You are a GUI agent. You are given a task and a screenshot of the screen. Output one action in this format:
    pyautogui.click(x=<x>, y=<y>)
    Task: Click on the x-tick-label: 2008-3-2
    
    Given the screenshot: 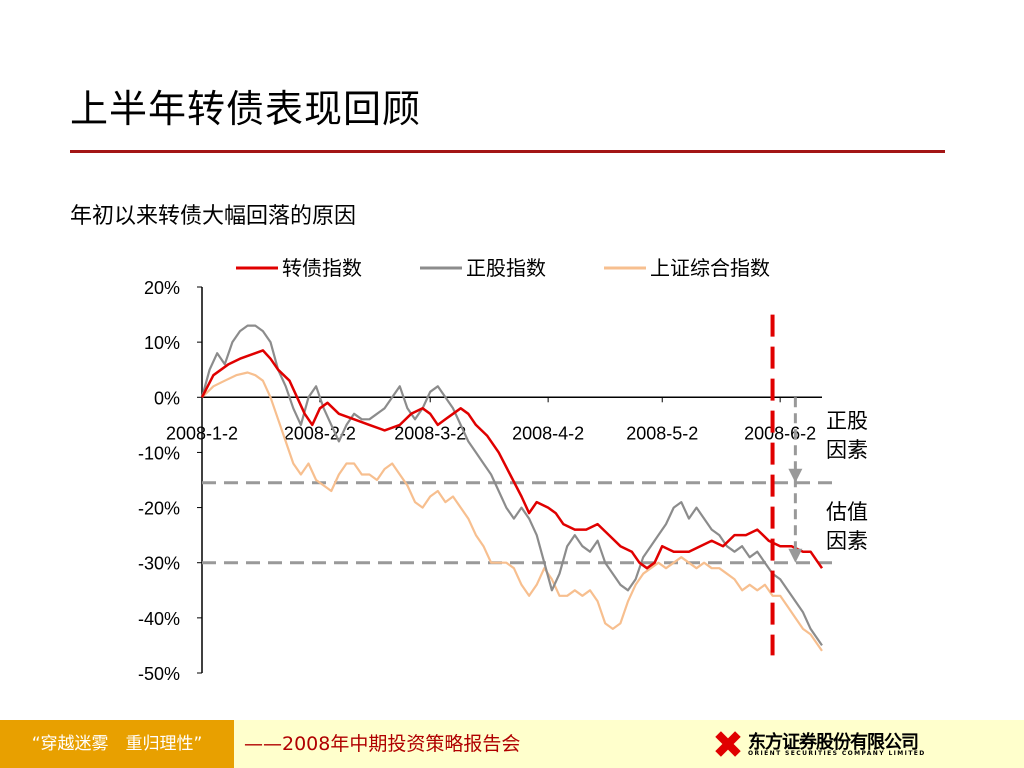 What is the action you would take?
    pyautogui.click(x=430, y=433)
    